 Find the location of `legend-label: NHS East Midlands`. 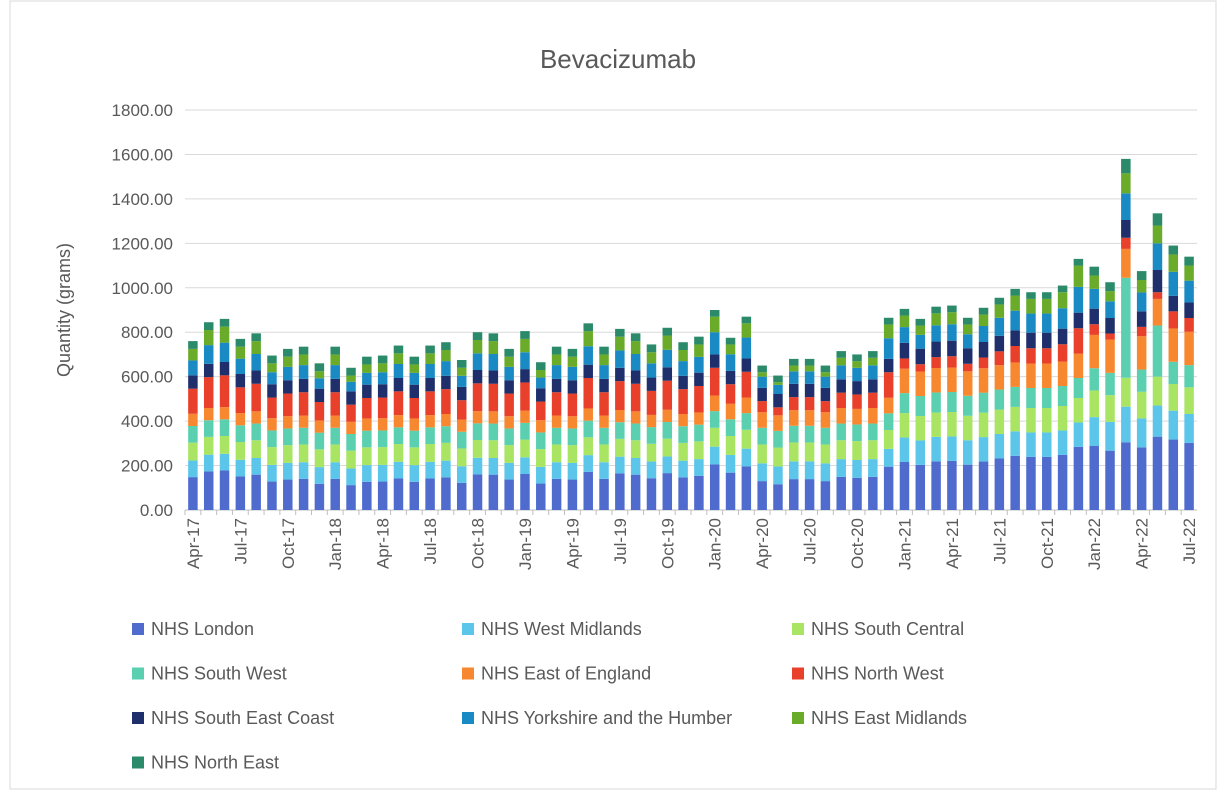

legend-label: NHS East Midlands is located at coordinates (889, 718).